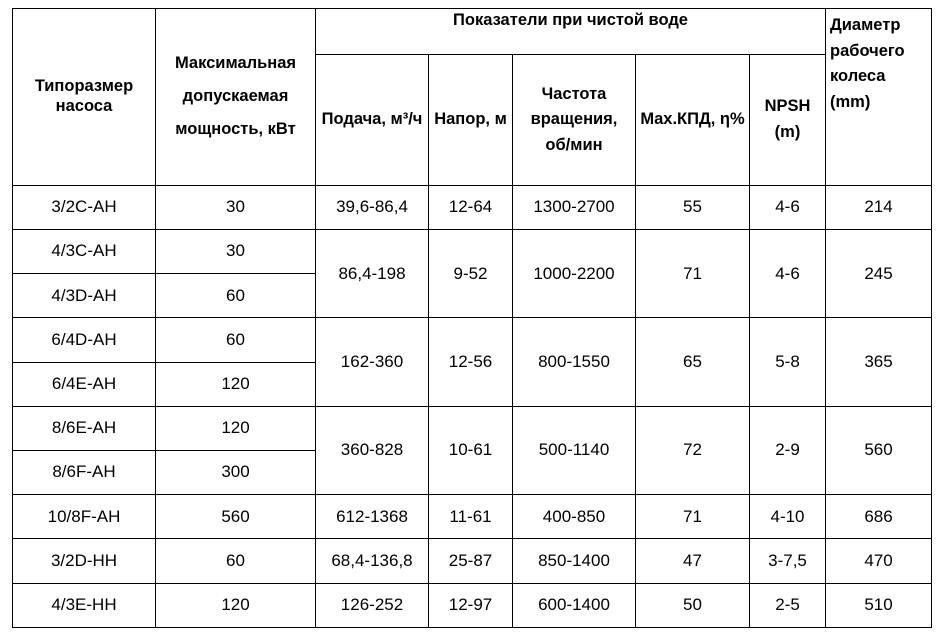 This screenshot has height=636, width=945. What do you see at coordinates (84, 384) in the screenshot?
I see `cell-type: 6/4E-AH` at bounding box center [84, 384].